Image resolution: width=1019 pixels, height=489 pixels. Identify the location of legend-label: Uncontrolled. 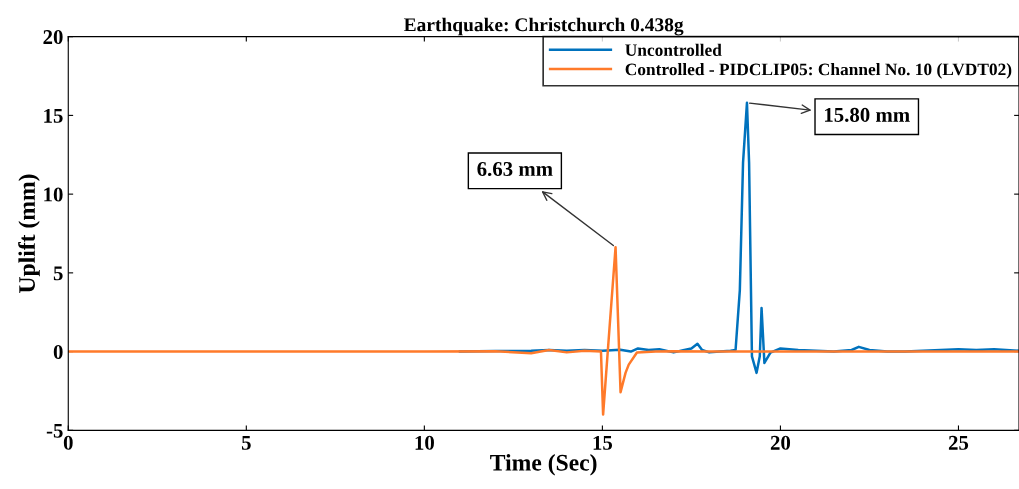
(673, 49).